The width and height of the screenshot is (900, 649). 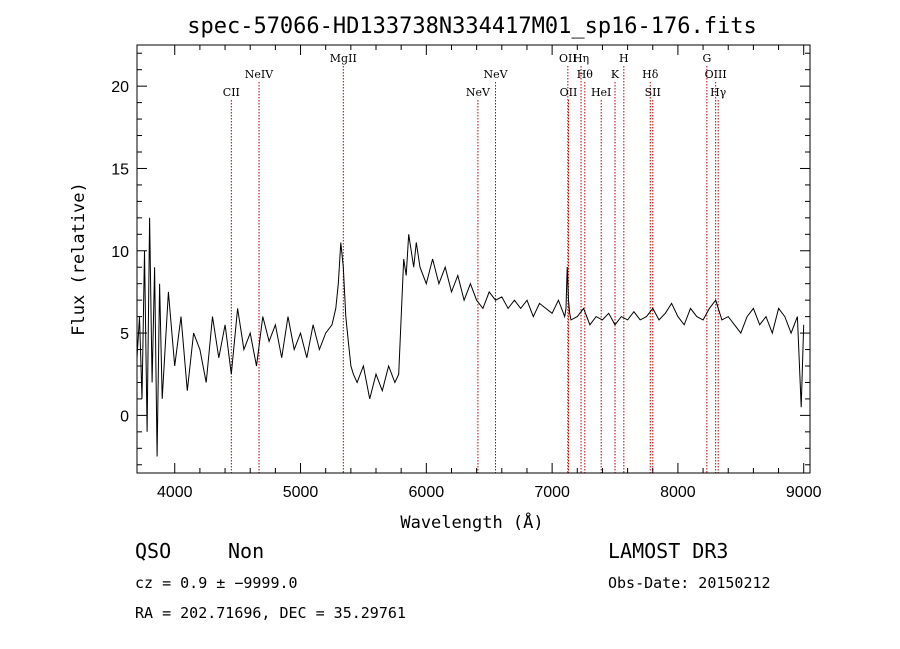 What do you see at coordinates (259, 74) in the screenshot?
I see `marker-label-1: NeIV` at bounding box center [259, 74].